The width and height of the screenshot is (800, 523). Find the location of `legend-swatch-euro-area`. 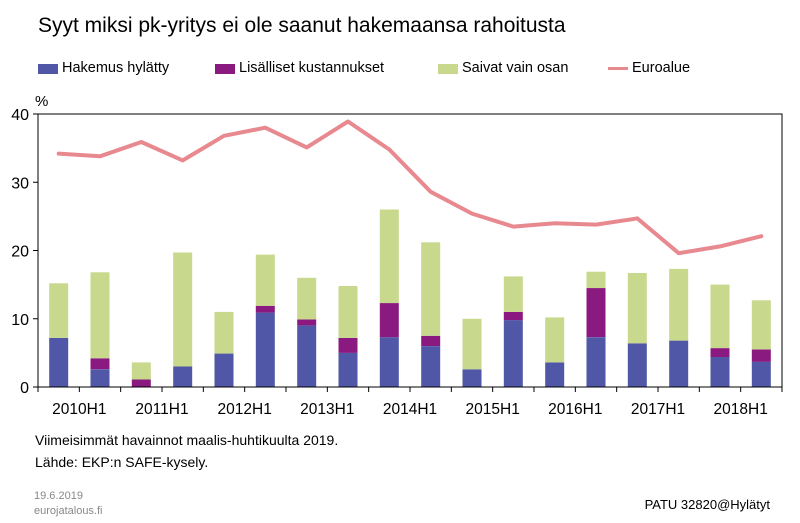

legend-swatch-euro-area is located at coordinates (618, 68).